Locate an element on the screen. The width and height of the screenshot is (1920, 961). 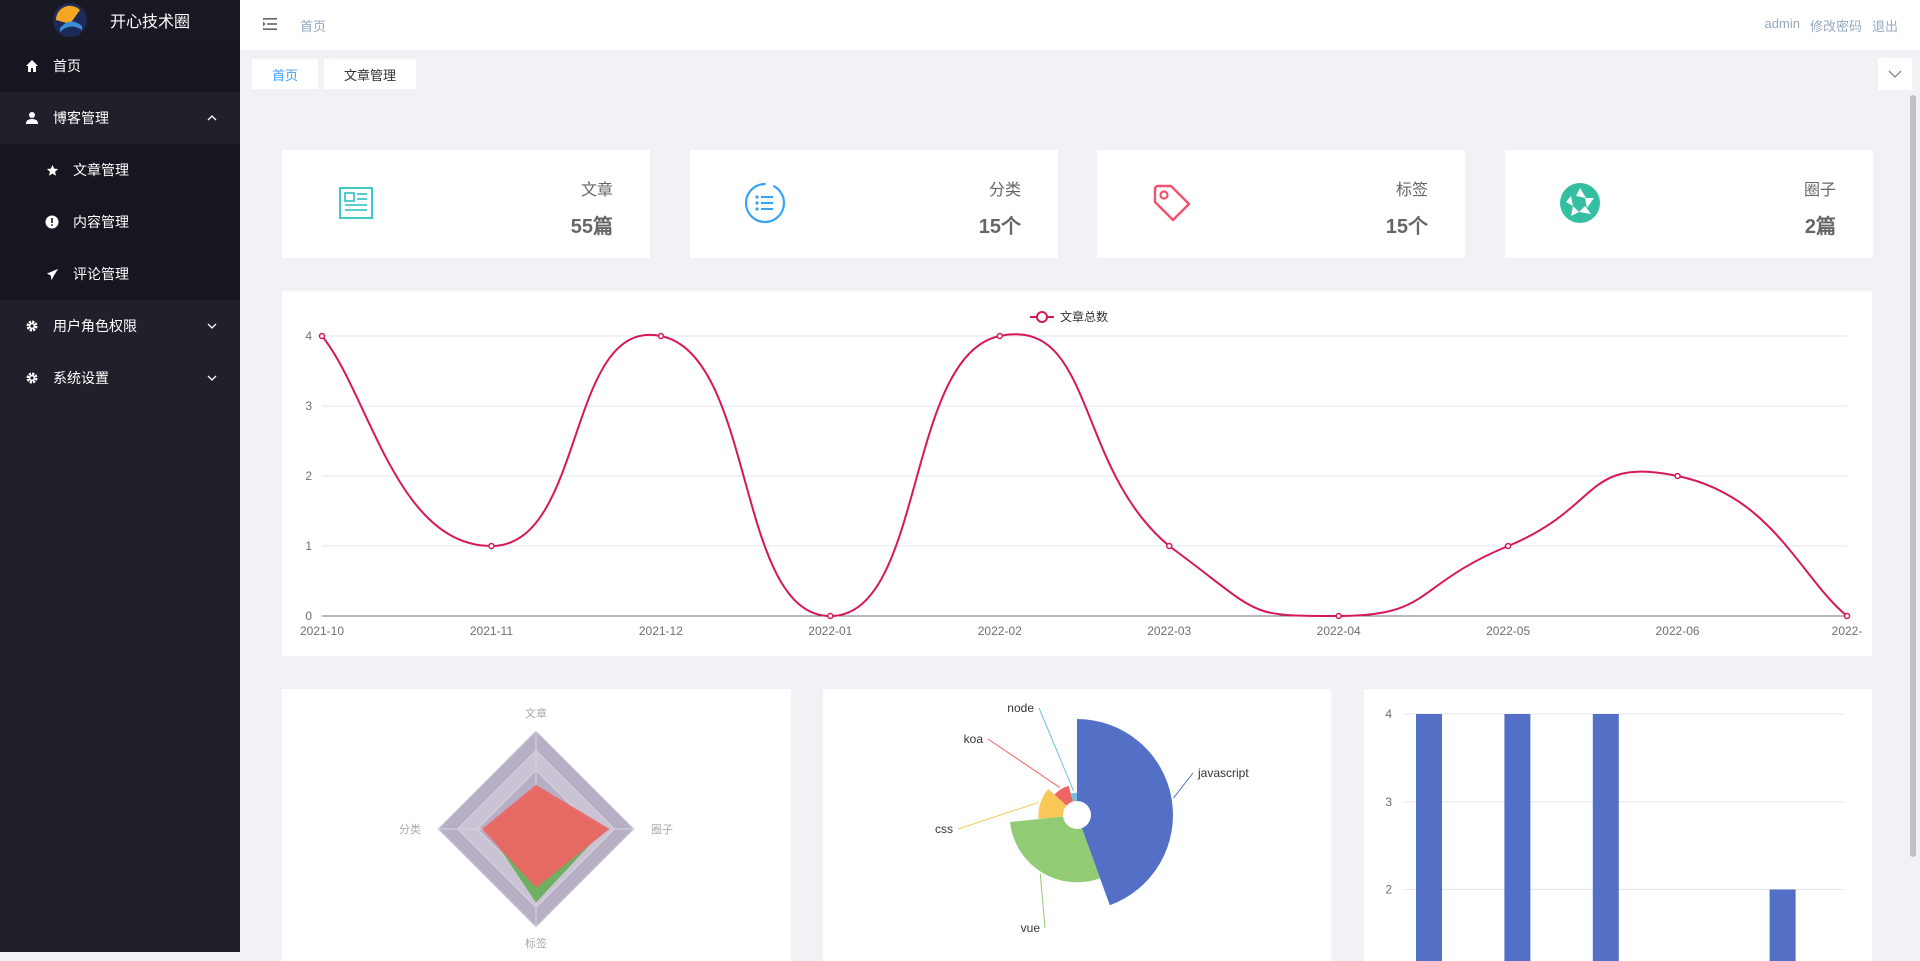
tags-dropdown-button is located at coordinates (1895, 74).